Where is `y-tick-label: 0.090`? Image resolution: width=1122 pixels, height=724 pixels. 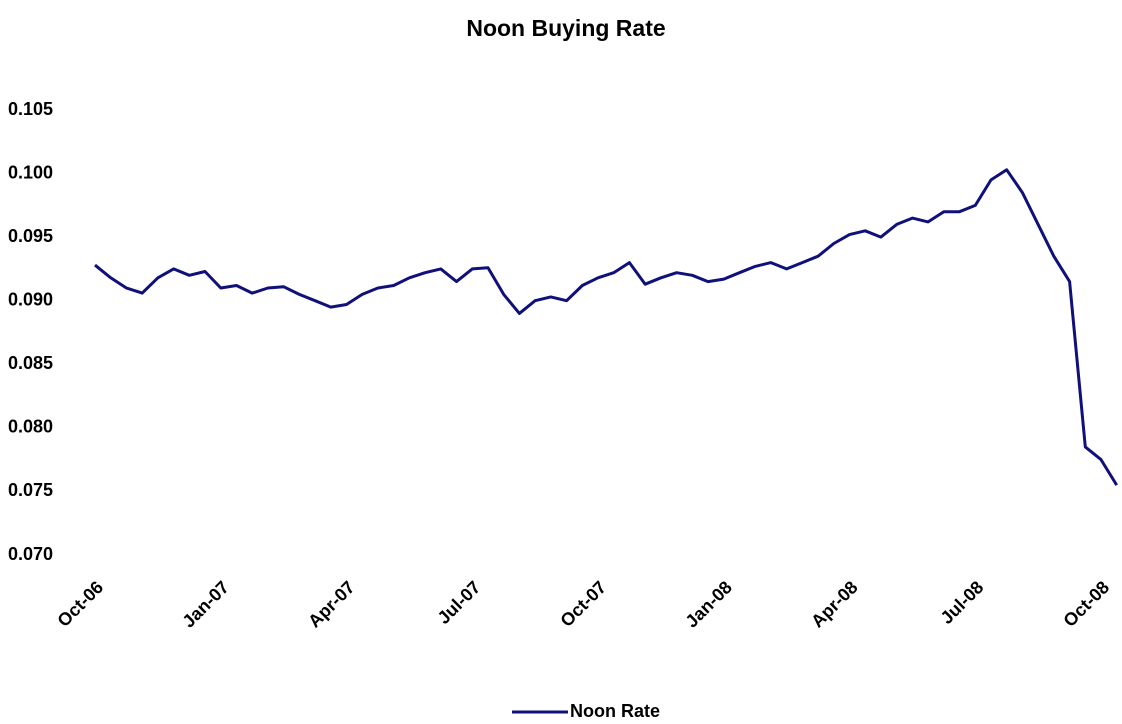
y-tick-label: 0.090 is located at coordinates (30, 299).